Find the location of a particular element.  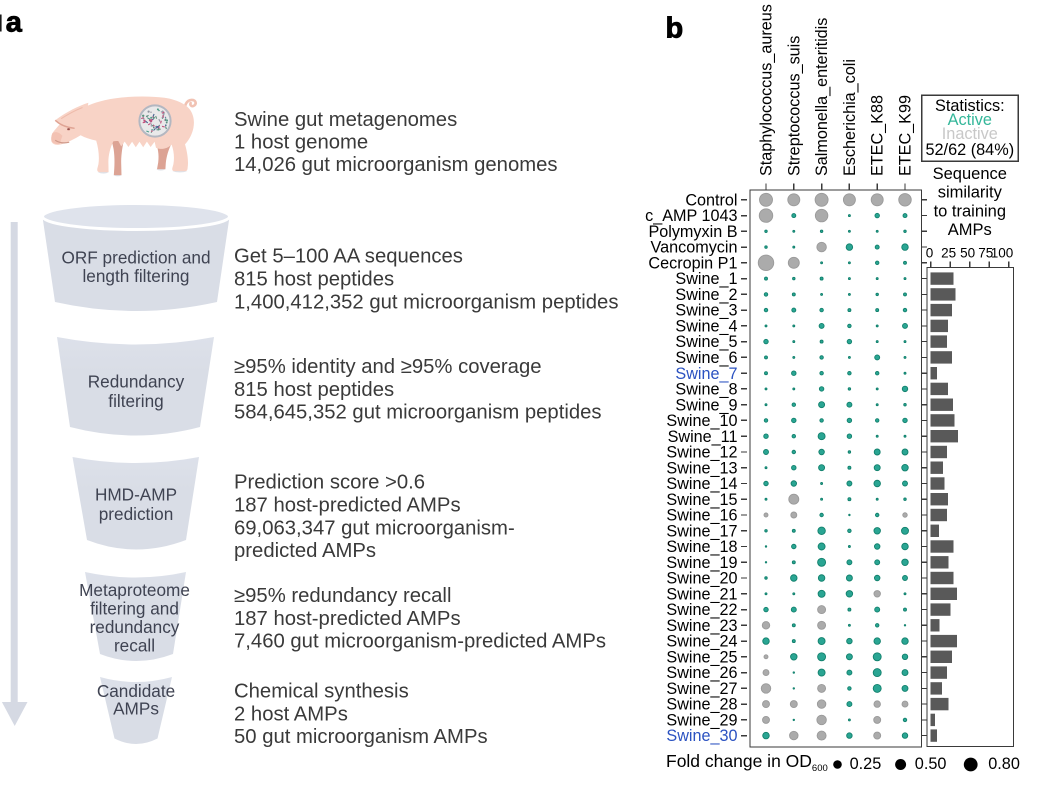

svg-text: Swine_8 is located at coordinates (706, 390).